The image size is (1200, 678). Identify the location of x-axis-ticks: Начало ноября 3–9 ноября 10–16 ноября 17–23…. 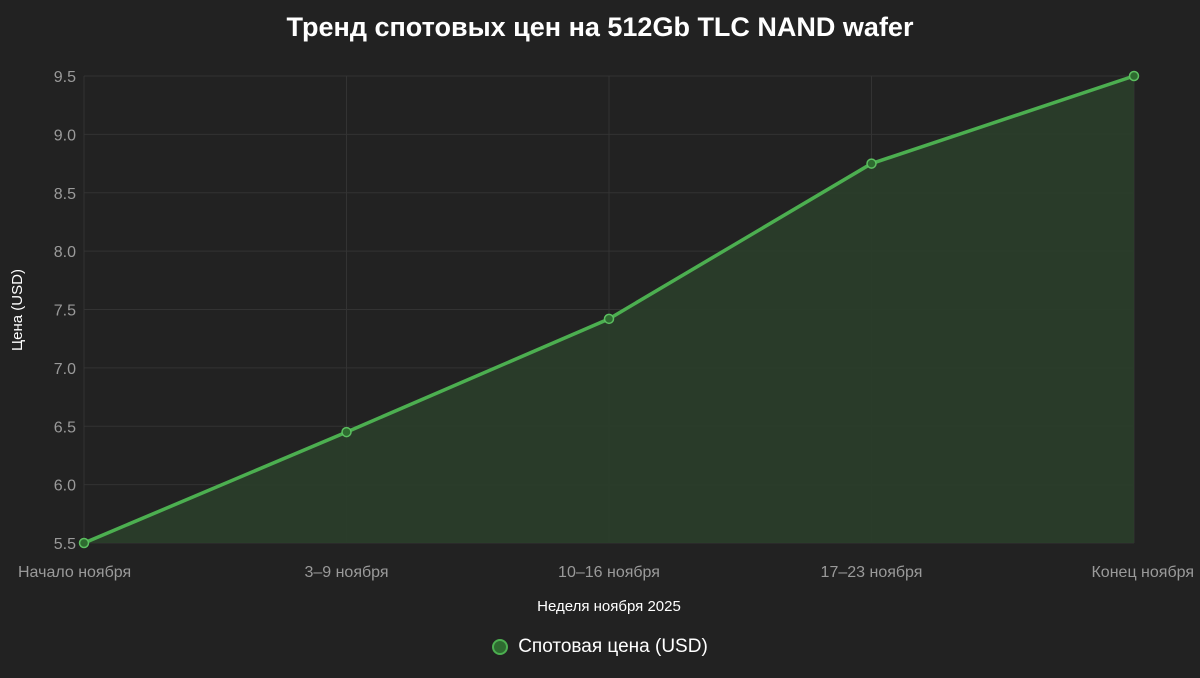
(606, 572).